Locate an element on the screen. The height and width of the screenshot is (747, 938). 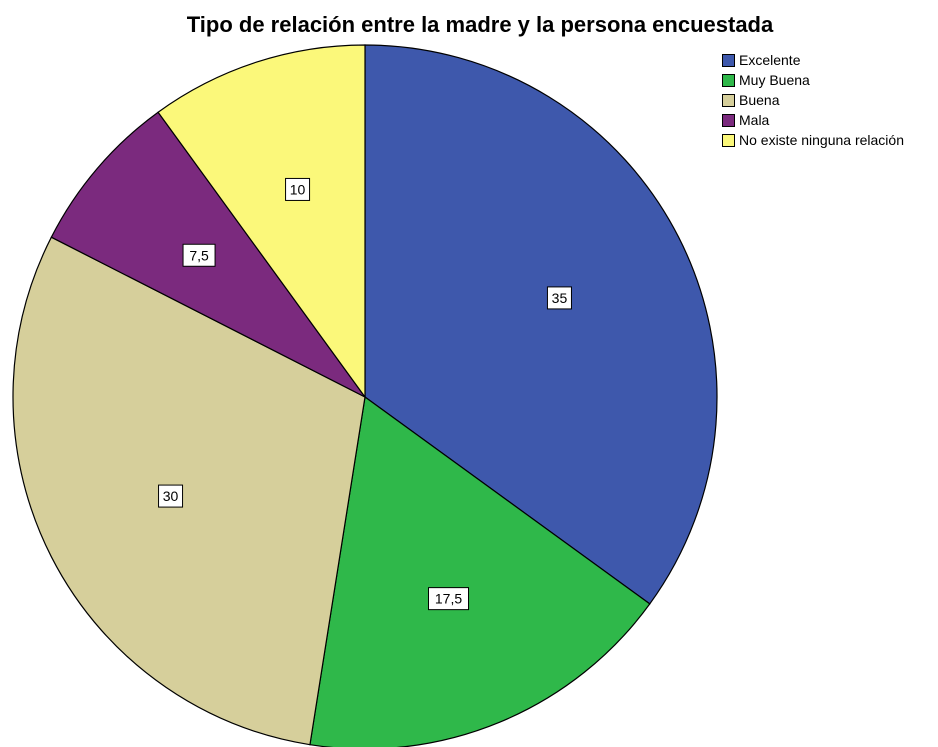
data-label-mala: 7,5 is located at coordinates (199, 255).